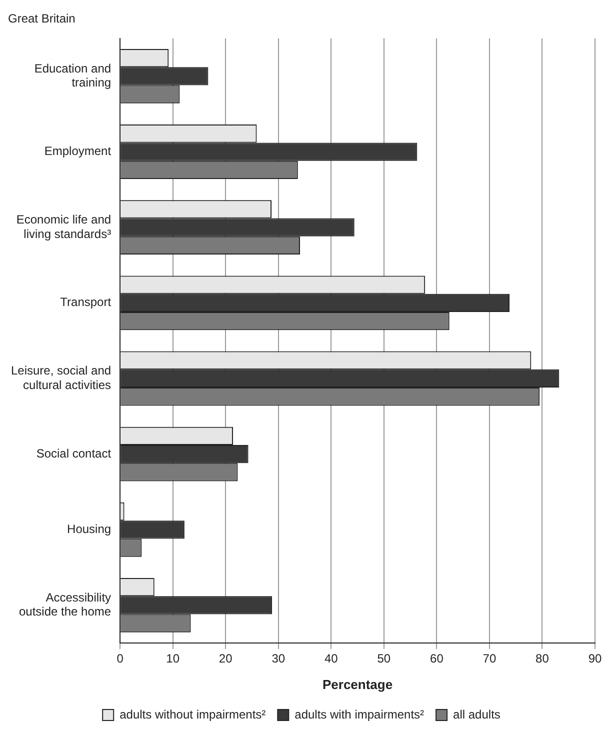 This screenshot has height=739, width=609. Describe the element at coordinates (384, 659) in the screenshot. I see `x-tick-label: 50` at that location.